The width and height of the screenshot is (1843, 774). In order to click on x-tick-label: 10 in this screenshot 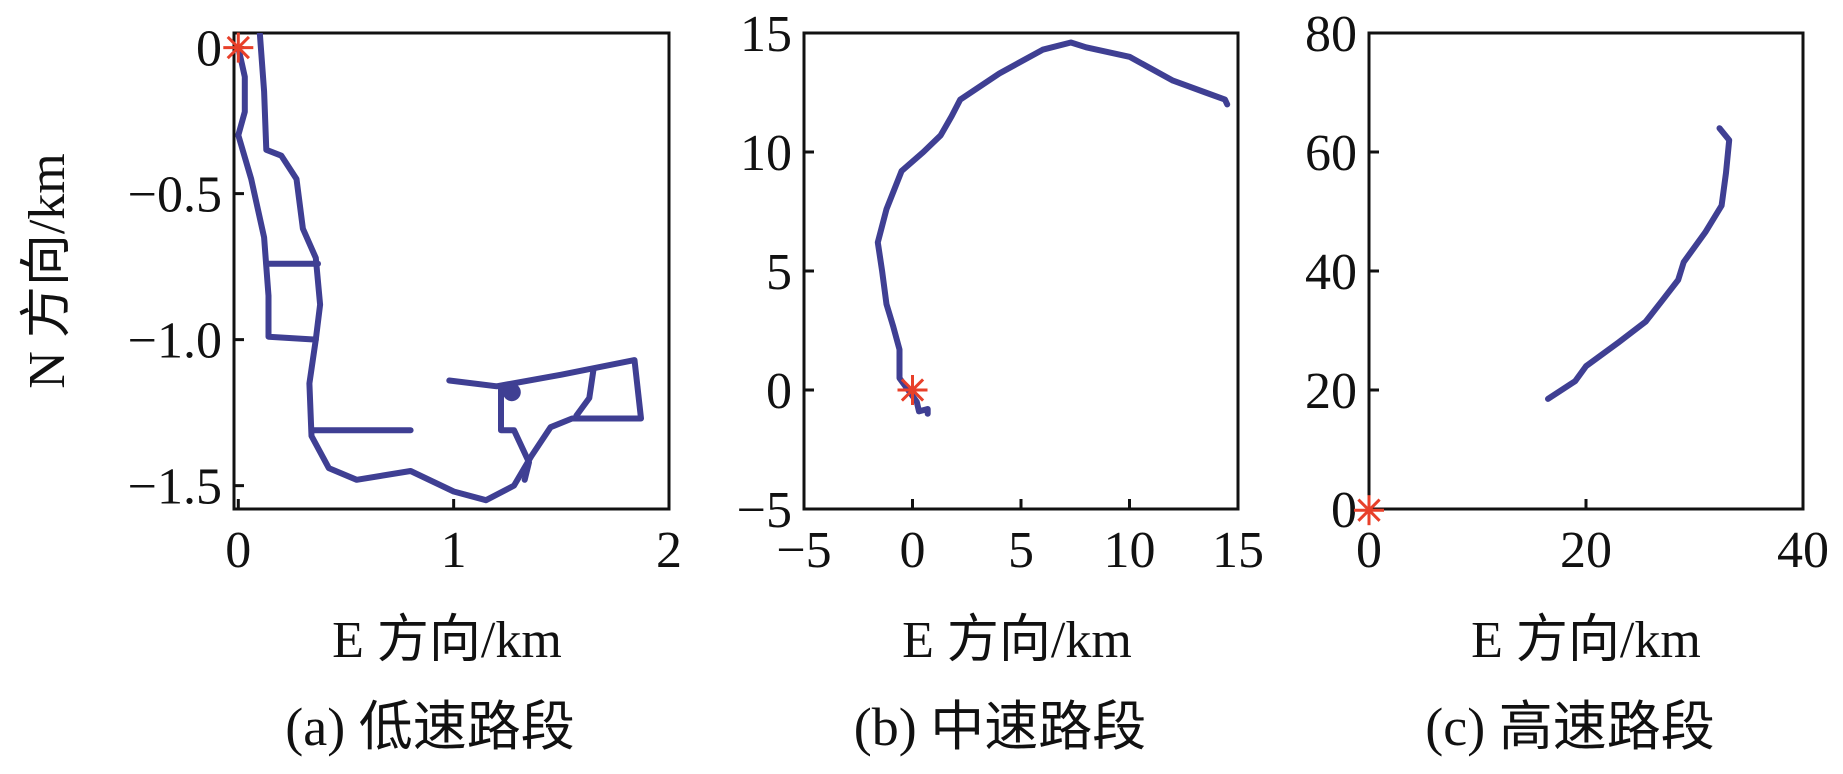, I will do `click(1130, 550)`.